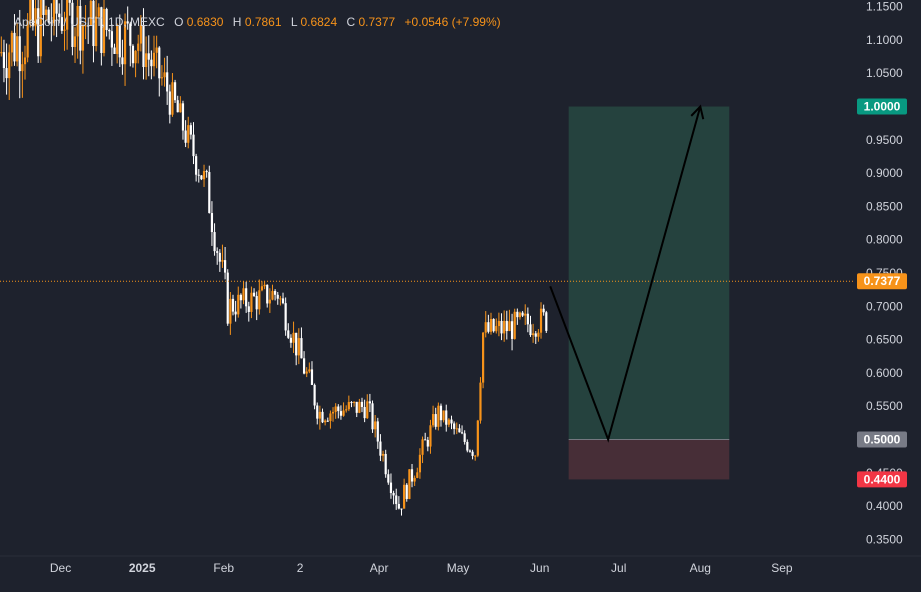 The image size is (921, 592). What do you see at coordinates (318, 22) in the screenshot?
I see `low-value: 0.6824` at bounding box center [318, 22].